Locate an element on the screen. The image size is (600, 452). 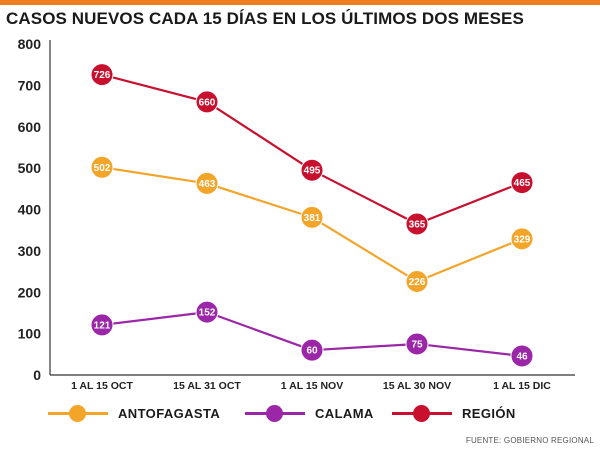
data-label-antofagasta: 329 is located at coordinates (522, 239).